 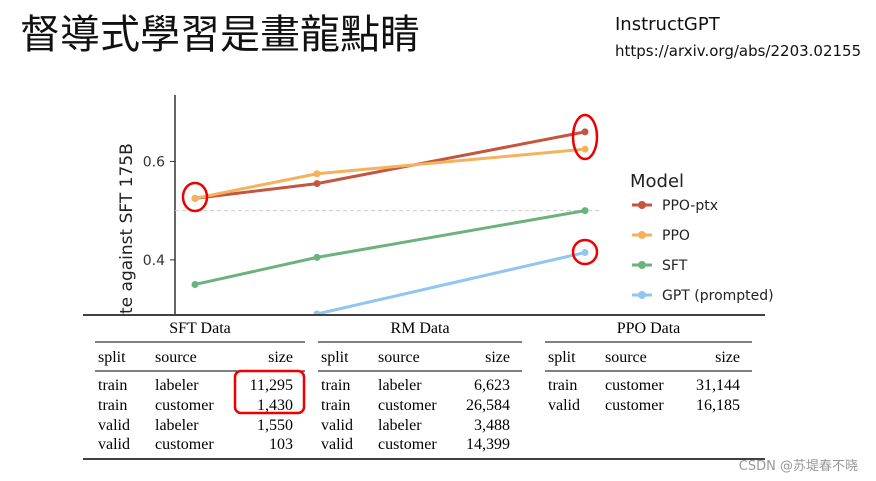 I want to click on table-cell: 1,430, so click(x=275, y=405).